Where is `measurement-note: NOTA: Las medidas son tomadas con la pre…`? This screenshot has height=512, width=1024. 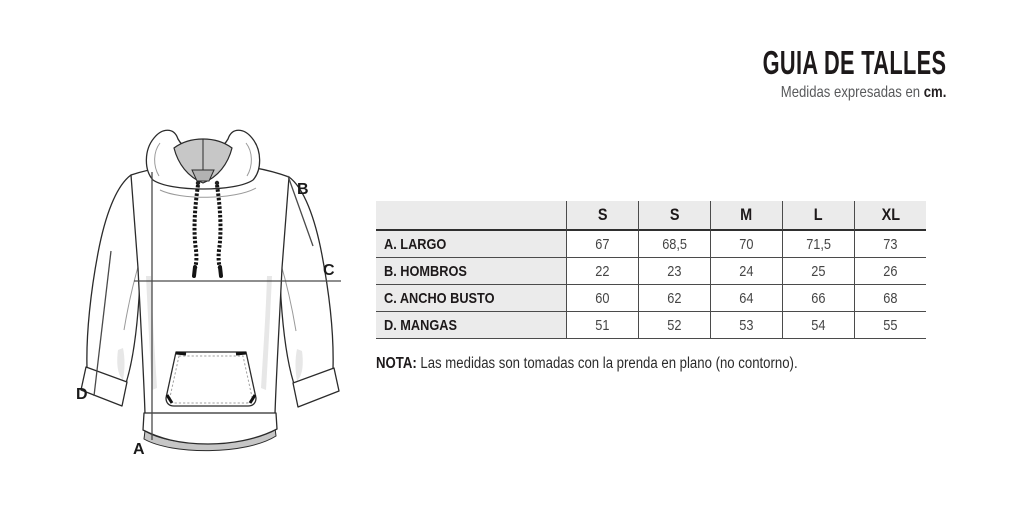
measurement-note: NOTA: Las medidas son tomadas con la pre… is located at coordinates (624, 364).